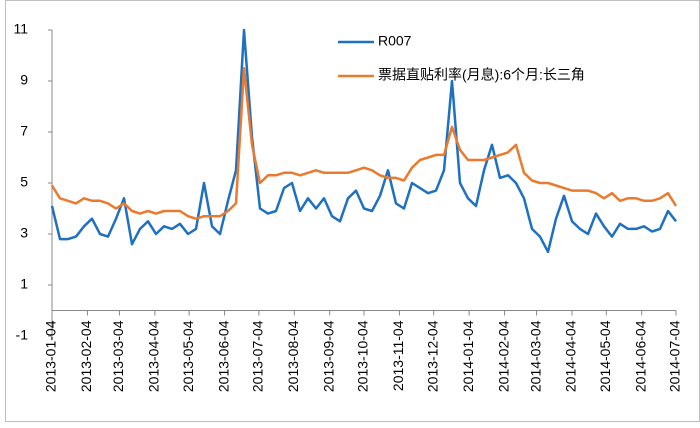 The width and height of the screenshot is (700, 428). What do you see at coordinates (24, 131) in the screenshot?
I see `y-tick-label: 7` at bounding box center [24, 131].